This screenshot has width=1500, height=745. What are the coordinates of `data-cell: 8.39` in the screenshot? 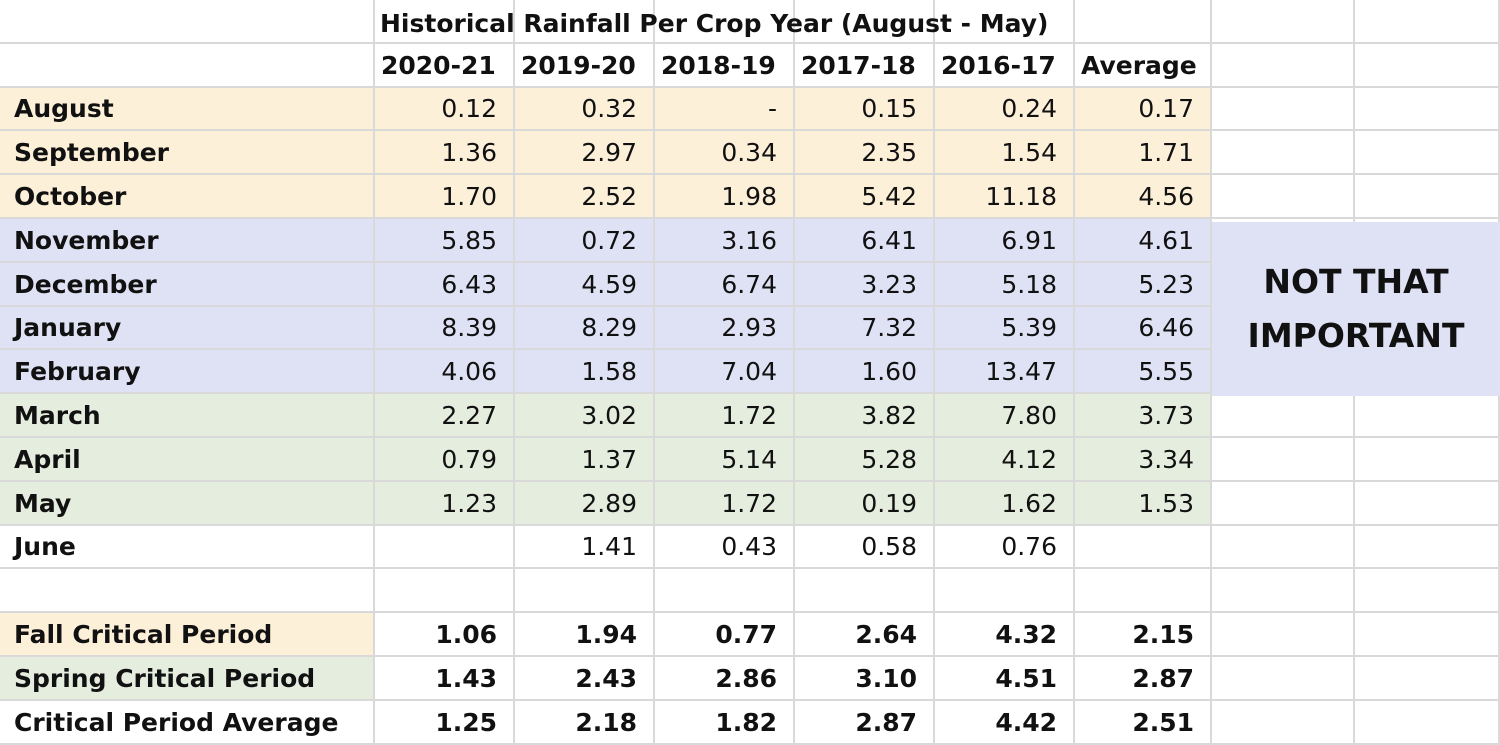 It's located at (445, 328).